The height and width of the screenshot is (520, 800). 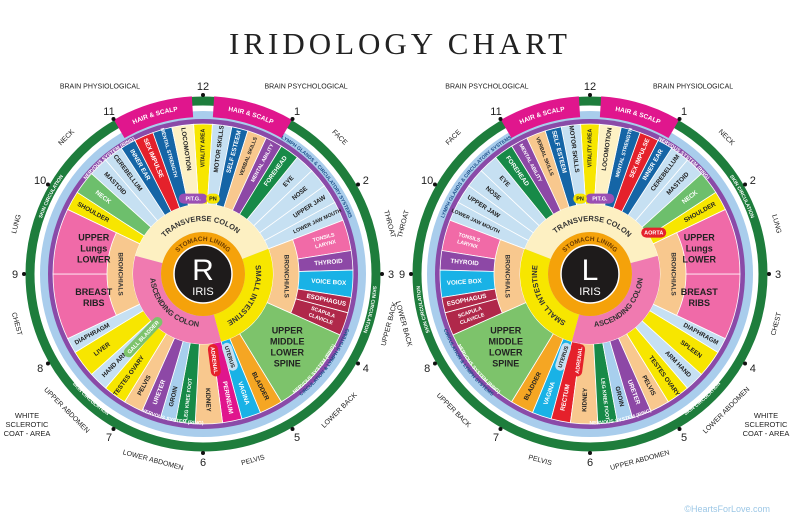 I want to click on iris-letter: L, so click(x=590, y=270).